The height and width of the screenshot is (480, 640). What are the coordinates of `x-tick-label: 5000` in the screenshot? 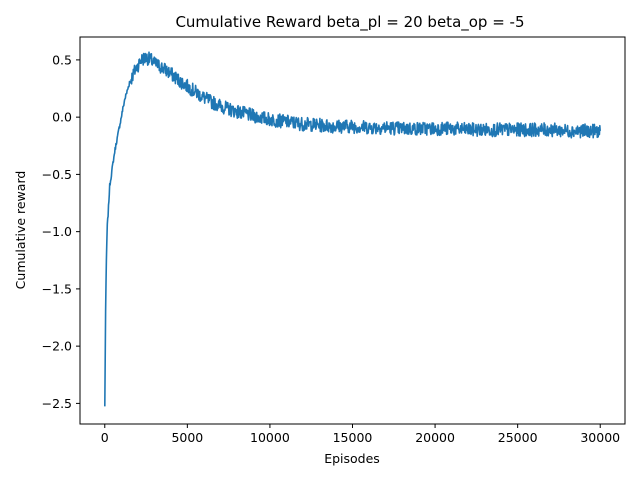 It's located at (187, 437).